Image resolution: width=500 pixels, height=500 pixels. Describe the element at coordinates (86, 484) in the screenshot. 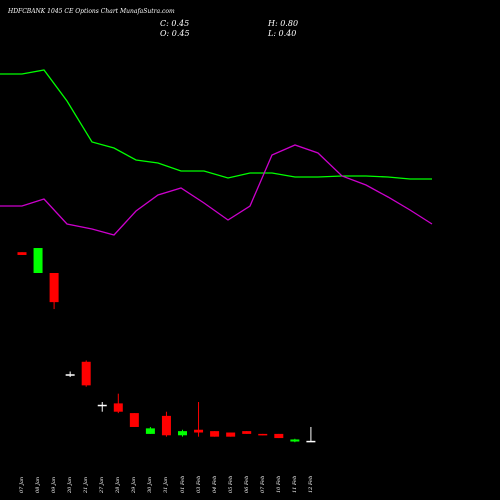

I see `x-tick-label: 21 Jan` at that location.